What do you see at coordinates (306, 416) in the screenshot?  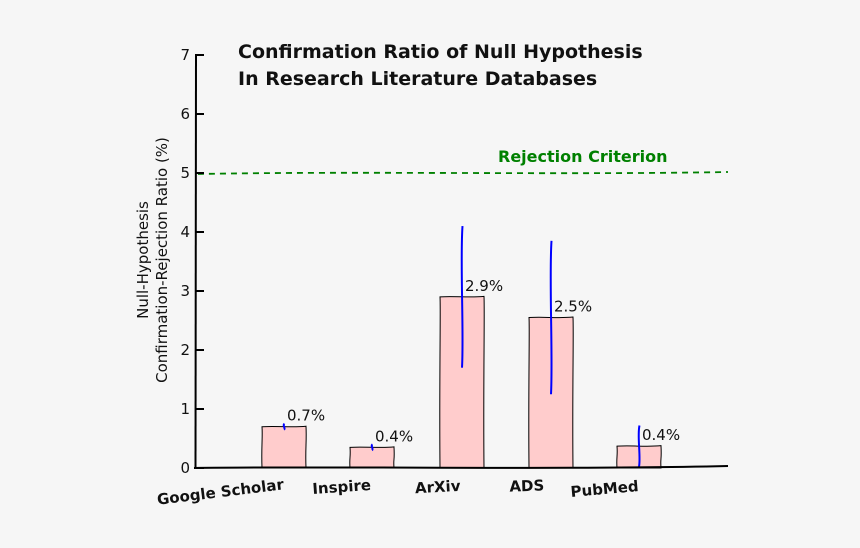 I see `data-label: 0.7%` at bounding box center [306, 416].